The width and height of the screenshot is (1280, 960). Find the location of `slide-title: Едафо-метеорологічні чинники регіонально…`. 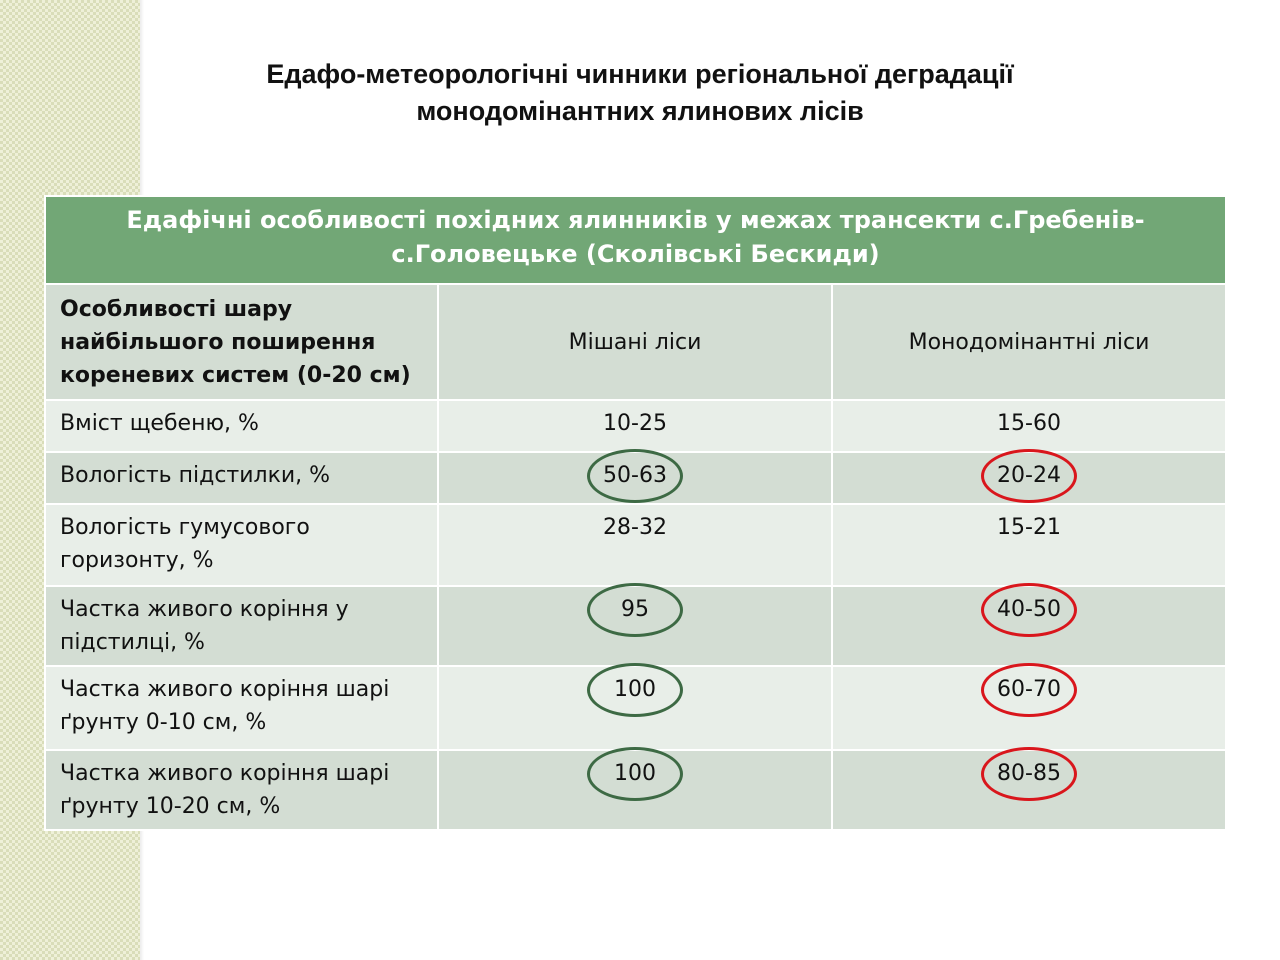

slide-title: Едафо-метеорологічні чинники регіонально… is located at coordinates (640, 93).